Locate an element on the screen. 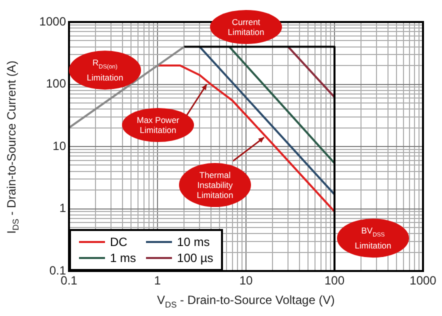 This screenshot has height=316, width=442. x-tick-label: 100 is located at coordinates (334, 281).